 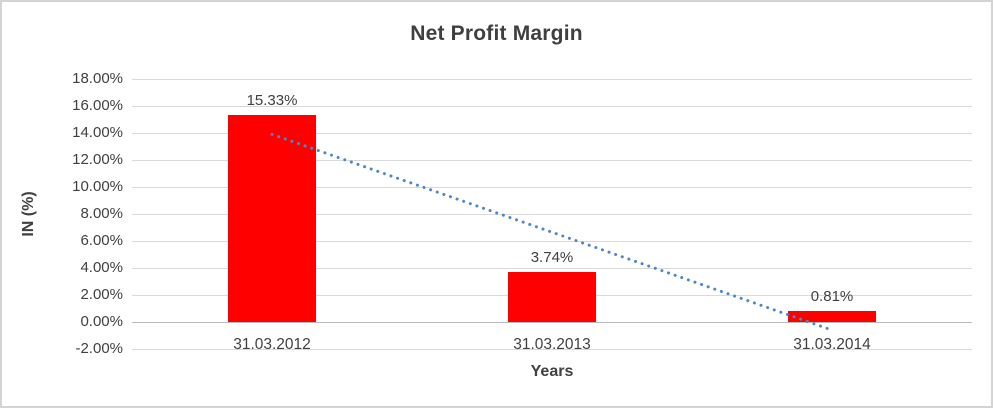 What do you see at coordinates (496, 33) in the screenshot?
I see `chart-title: Net Profit Margin` at bounding box center [496, 33].